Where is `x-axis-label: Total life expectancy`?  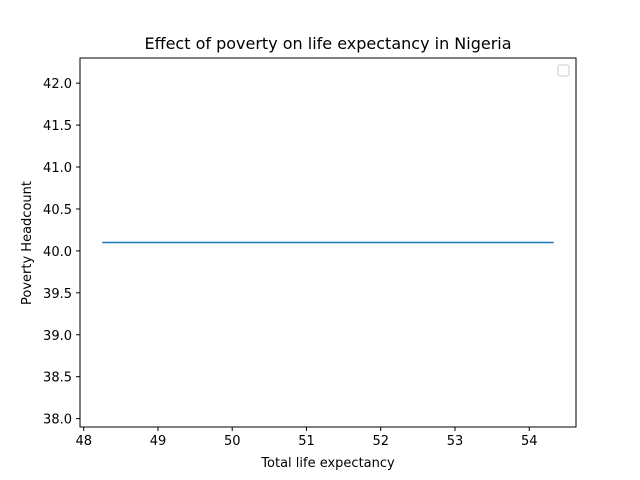
x-axis-label: Total life expectancy is located at coordinates (327, 463).